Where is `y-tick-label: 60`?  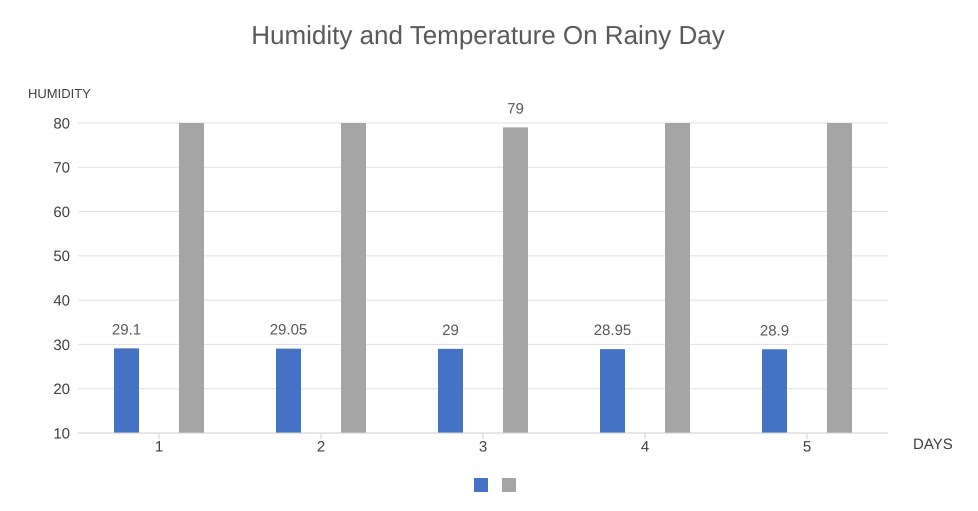 y-tick-label: 60 is located at coordinates (61, 212).